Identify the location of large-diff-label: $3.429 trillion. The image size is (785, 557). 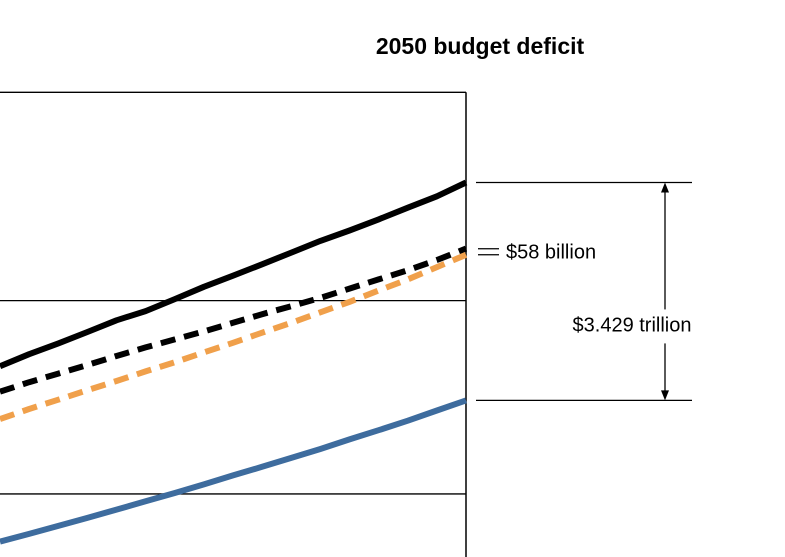
(632, 325).